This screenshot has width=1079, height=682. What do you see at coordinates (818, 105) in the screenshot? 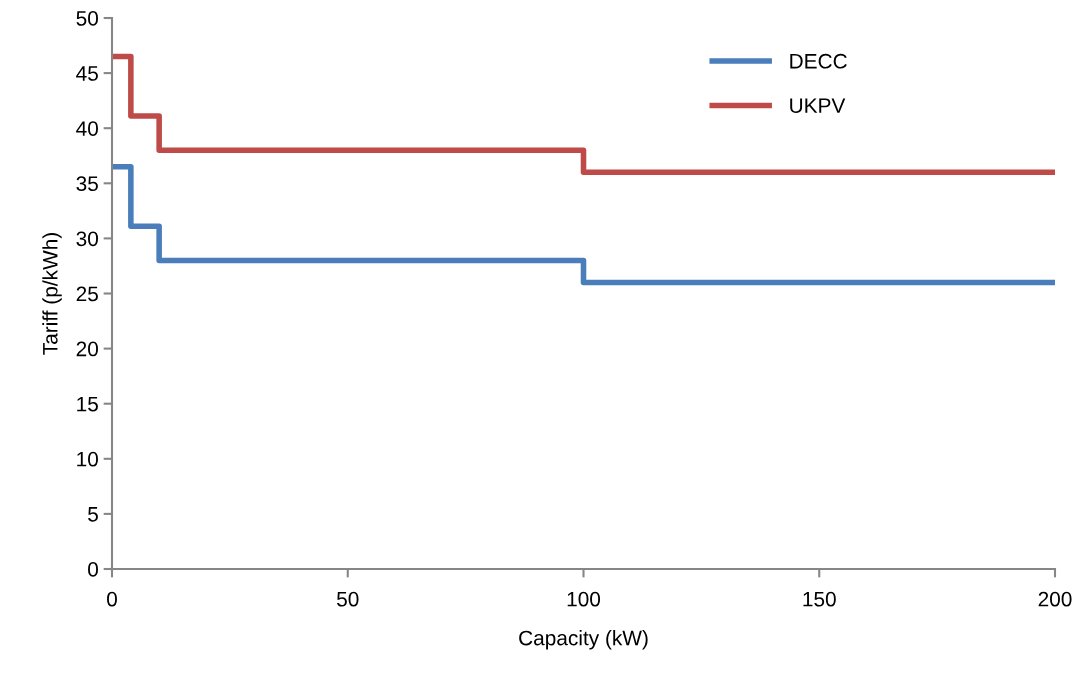
I see `legend-label: UKPV` at bounding box center [818, 105].